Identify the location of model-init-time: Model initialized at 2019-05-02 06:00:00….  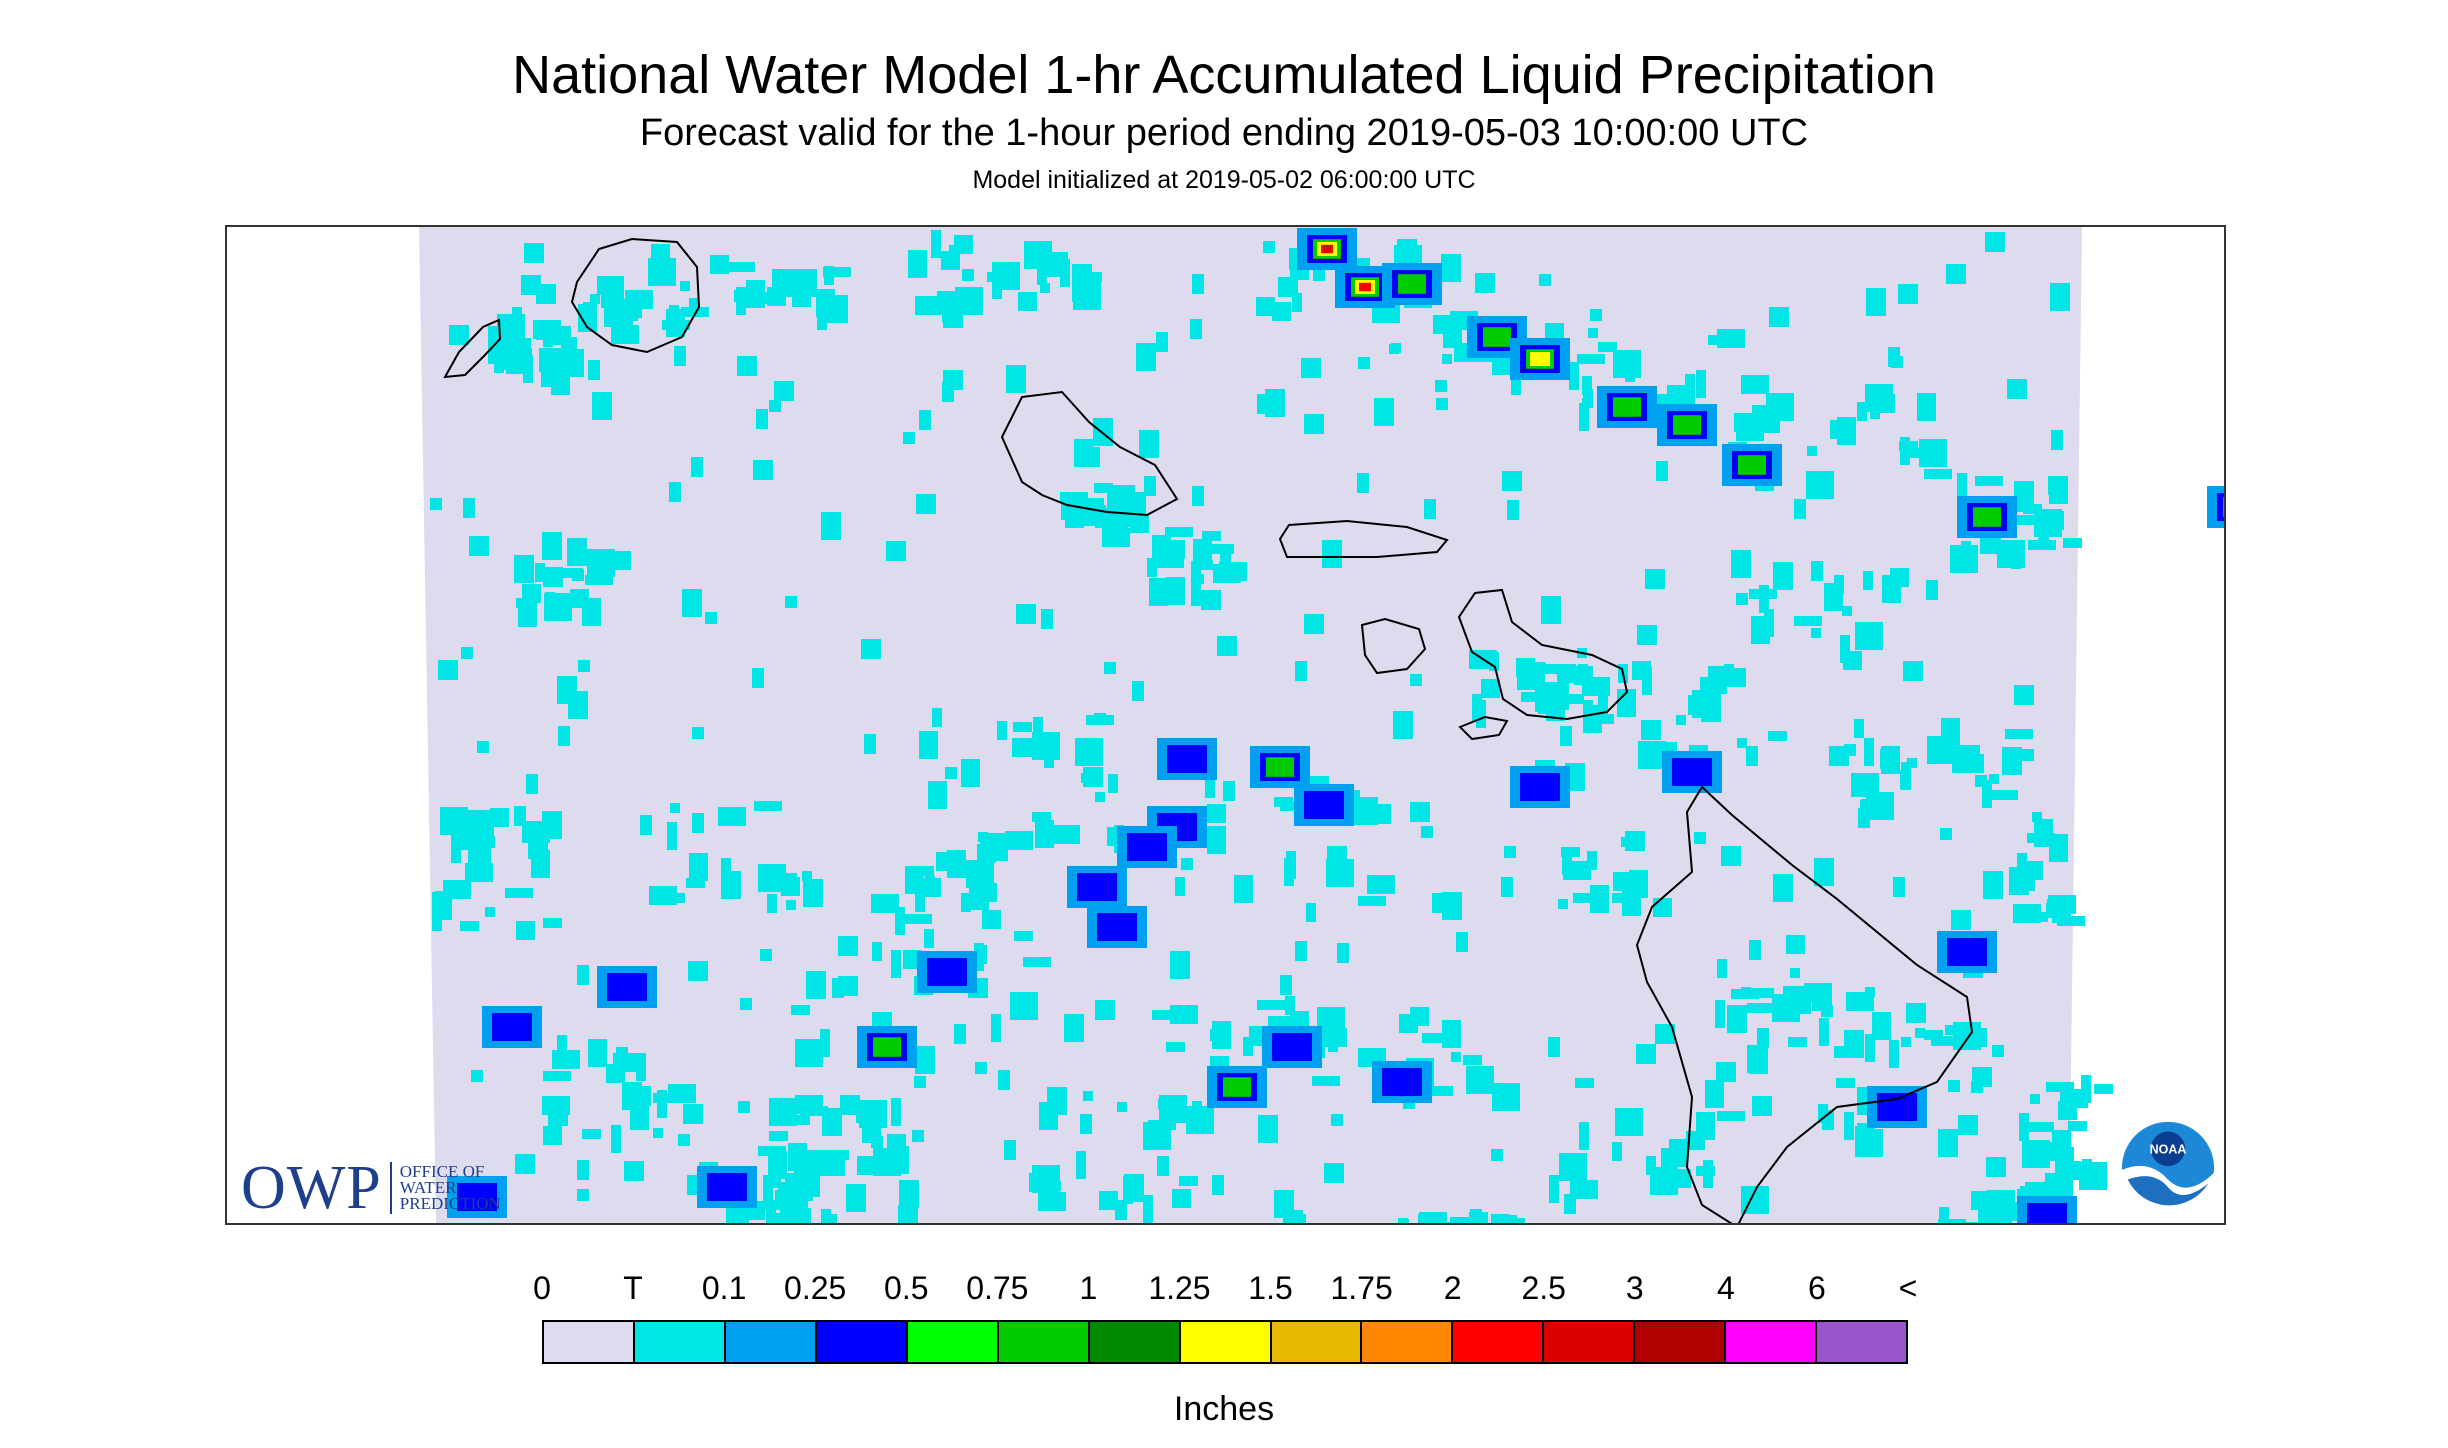
(1224, 180).